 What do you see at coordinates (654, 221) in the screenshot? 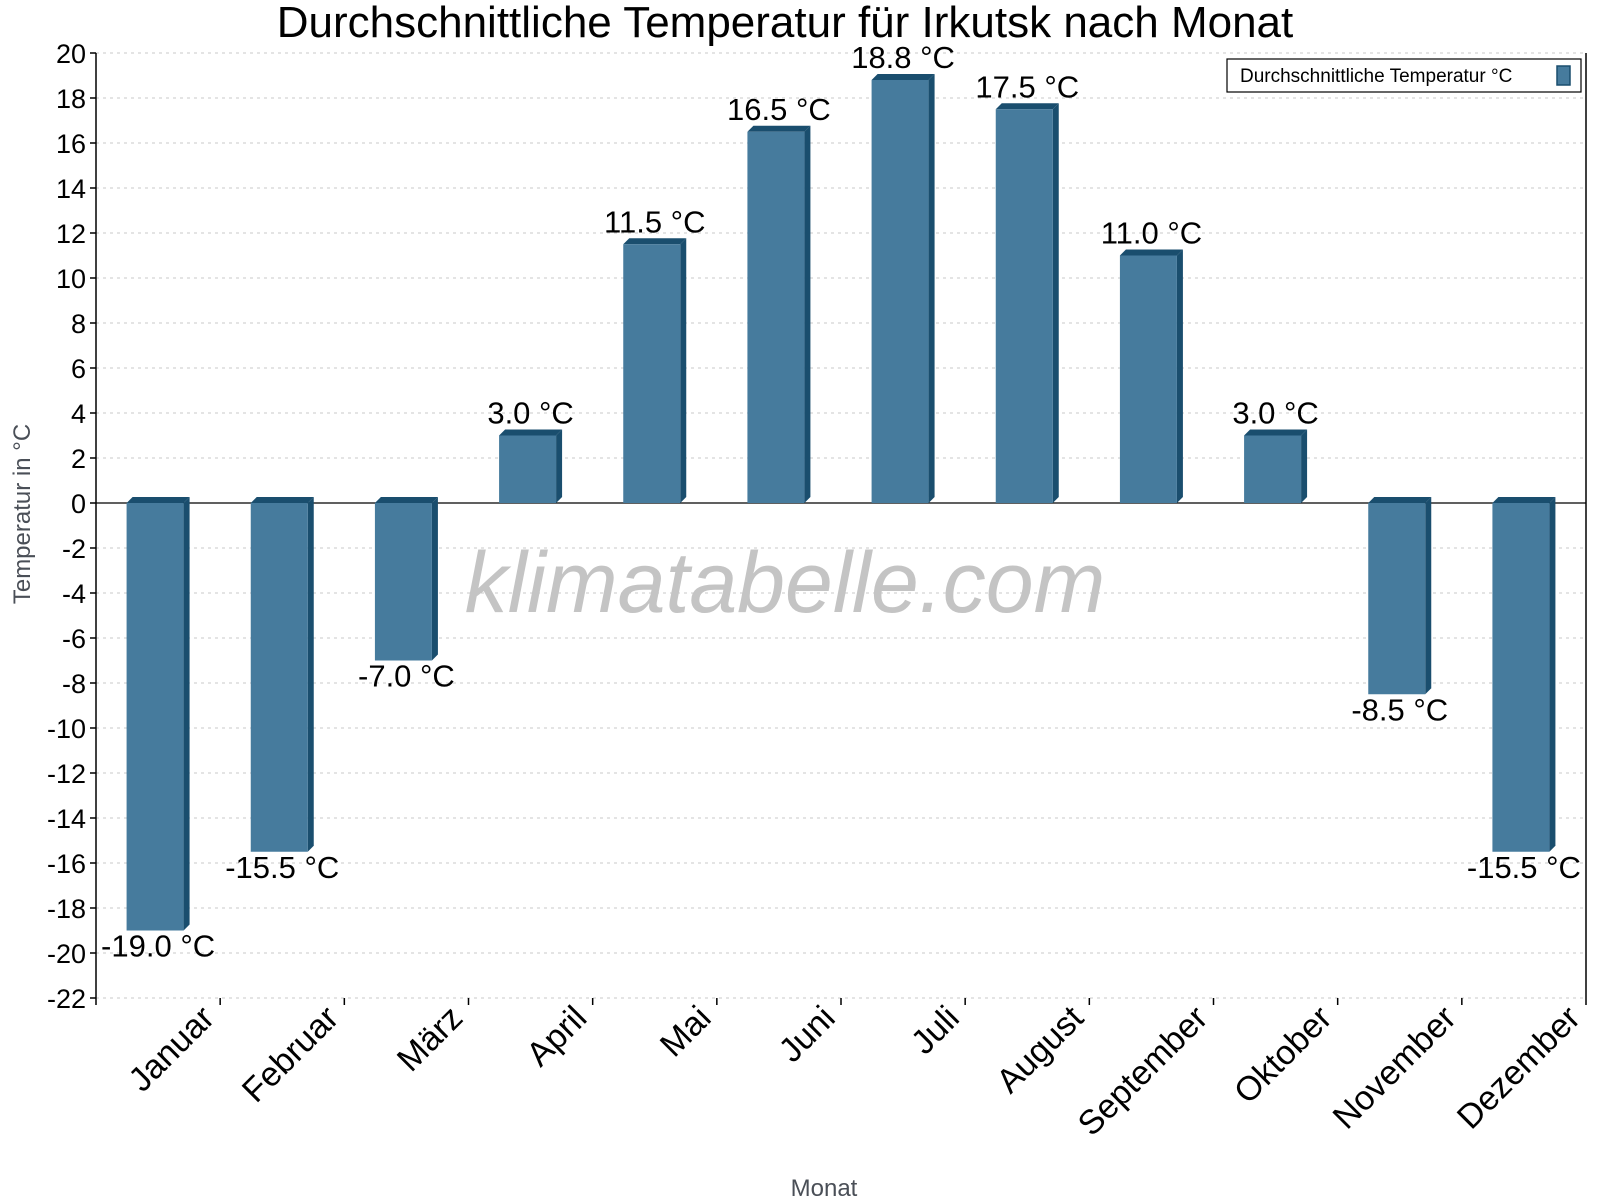
I see `data-label: 11.5 °C` at bounding box center [654, 221].